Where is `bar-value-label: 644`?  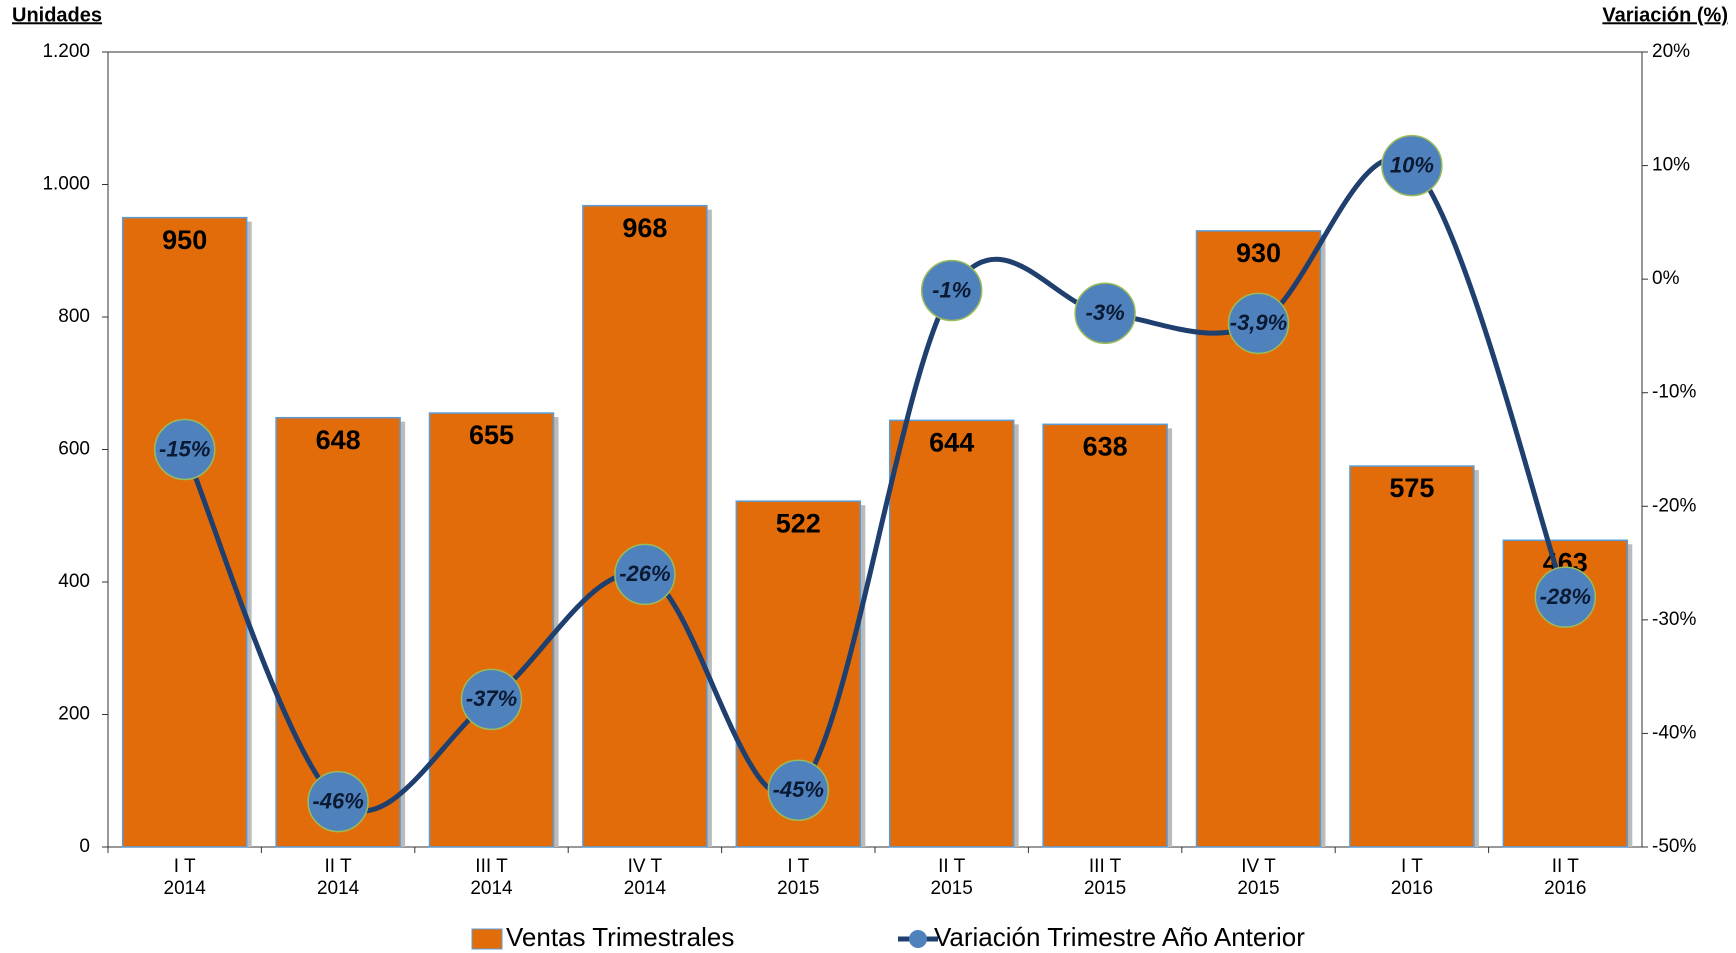 bar-value-label: 644 is located at coordinates (951, 442).